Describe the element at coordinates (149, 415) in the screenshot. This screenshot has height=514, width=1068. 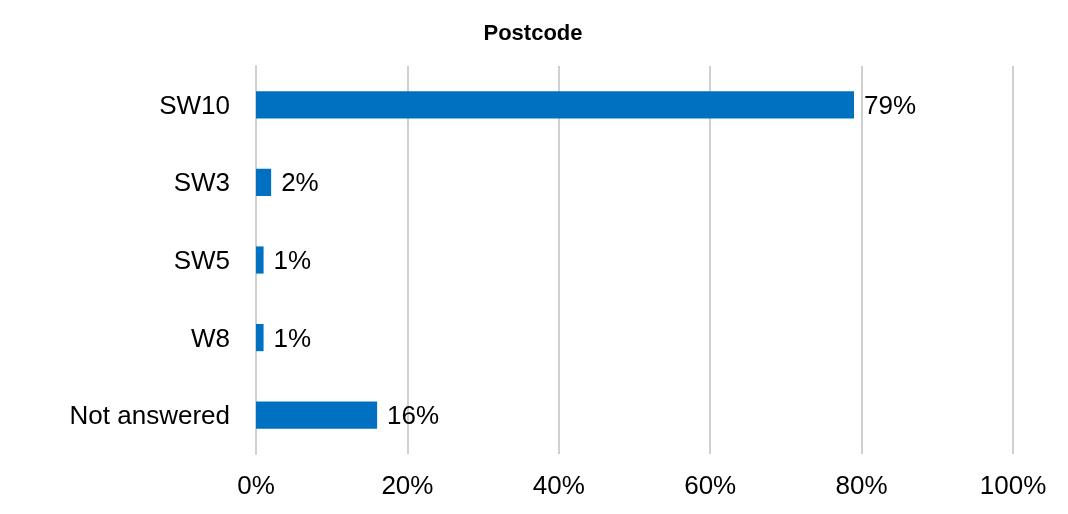
I see `y-tick-label: Not answered` at that location.